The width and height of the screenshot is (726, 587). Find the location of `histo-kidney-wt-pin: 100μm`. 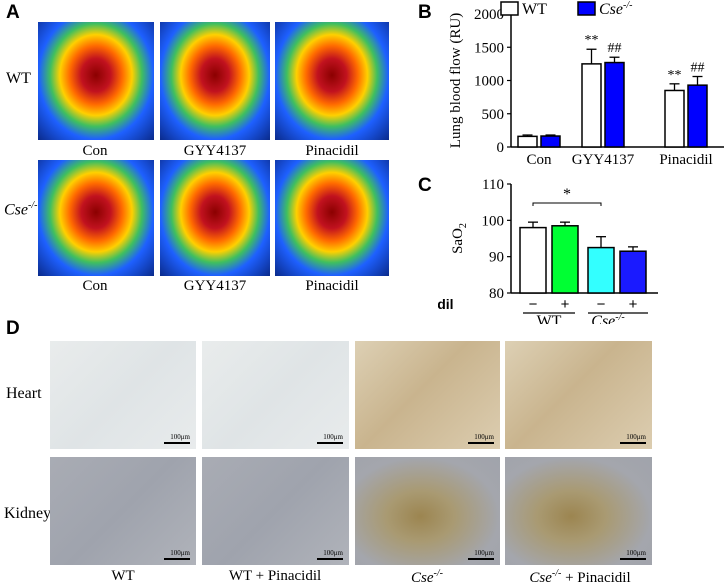

histo-kidney-wt-pin: 100μm is located at coordinates (275, 511).